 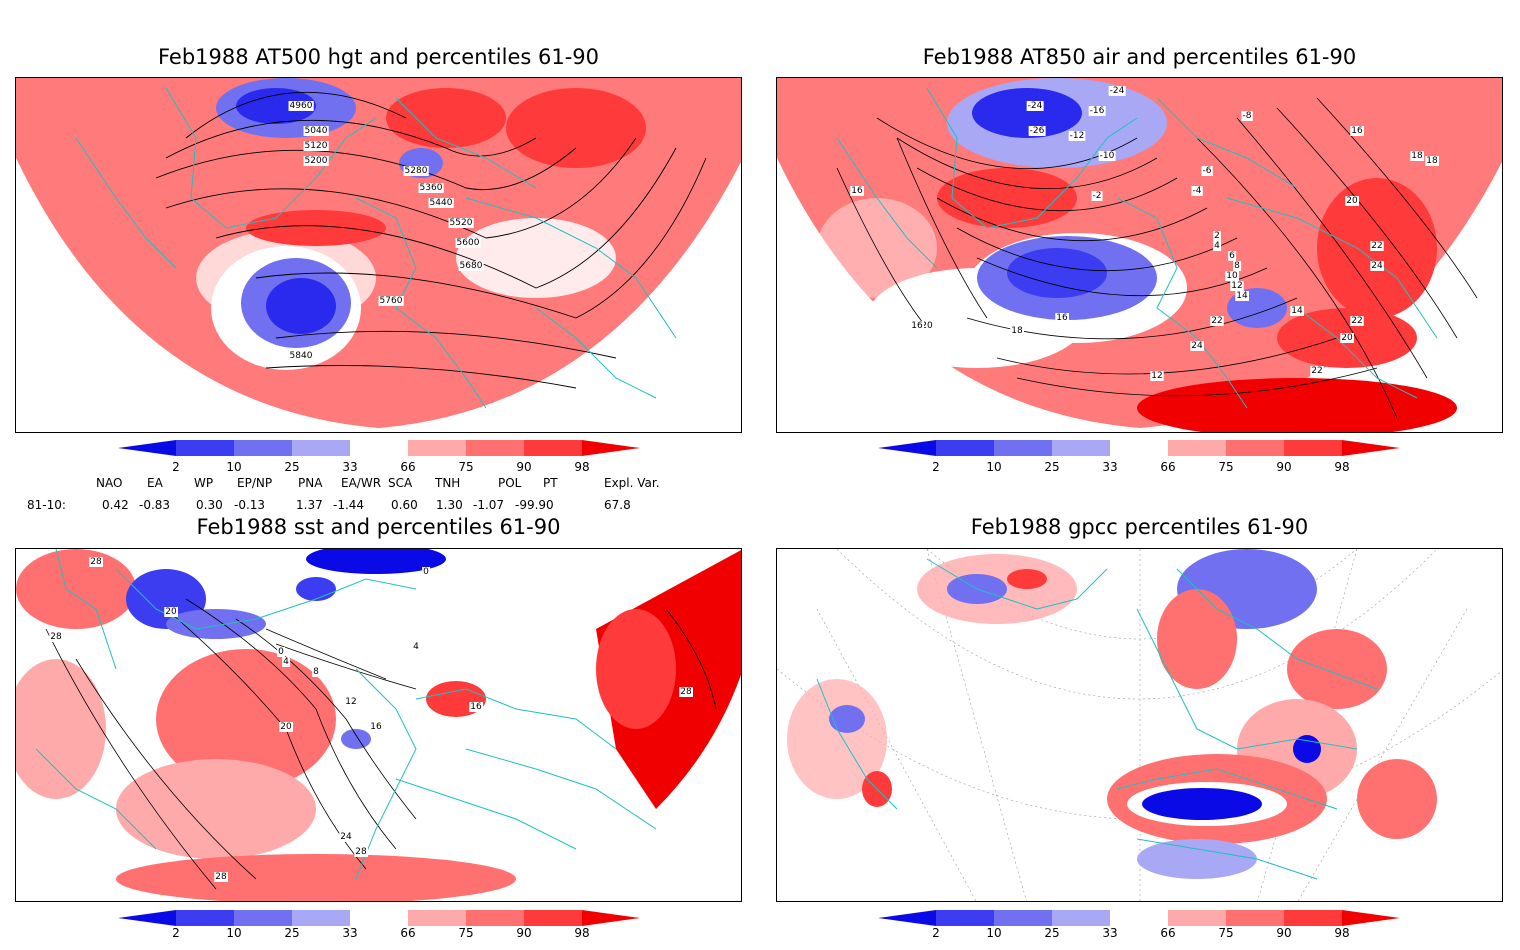 I want to click on panel-title-air850: Feb1988 AT850 air and percentiles 61-90, so click(x=1139, y=57).